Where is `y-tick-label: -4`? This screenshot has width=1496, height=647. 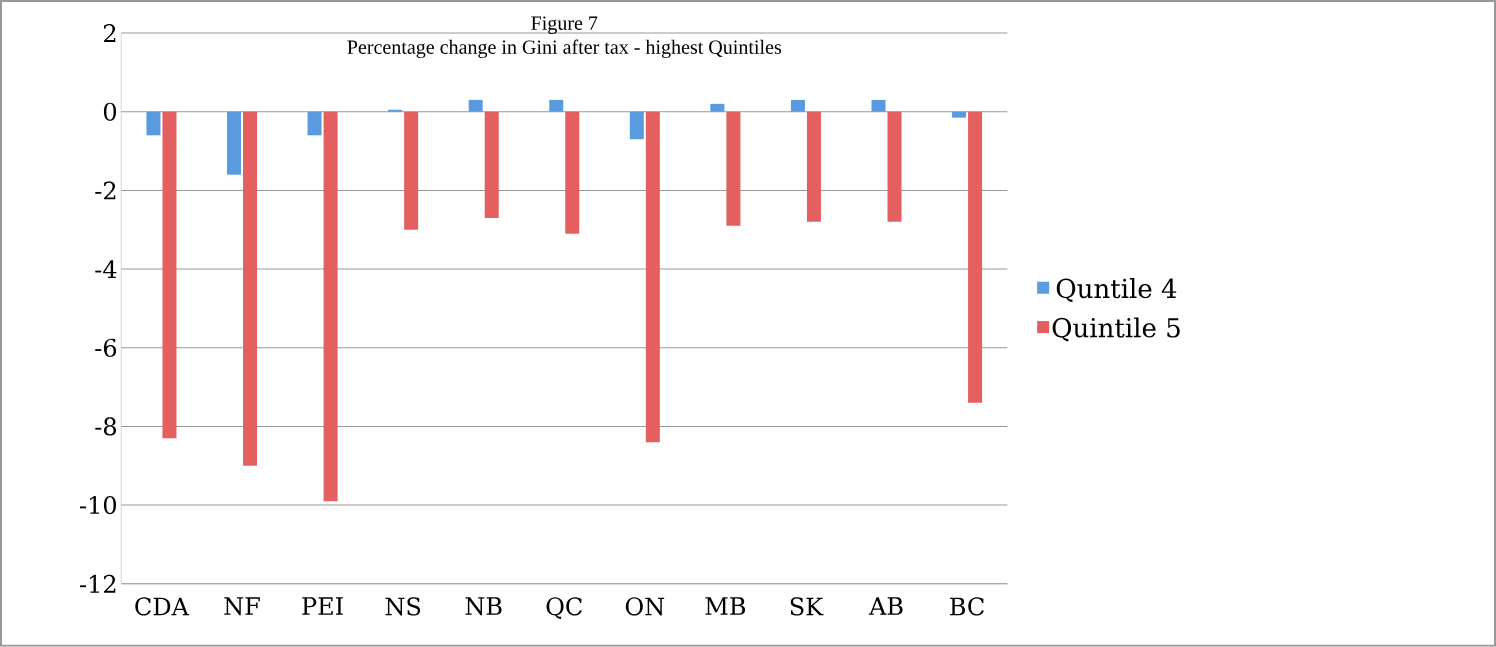
y-tick-label: -4 is located at coordinates (106, 269).